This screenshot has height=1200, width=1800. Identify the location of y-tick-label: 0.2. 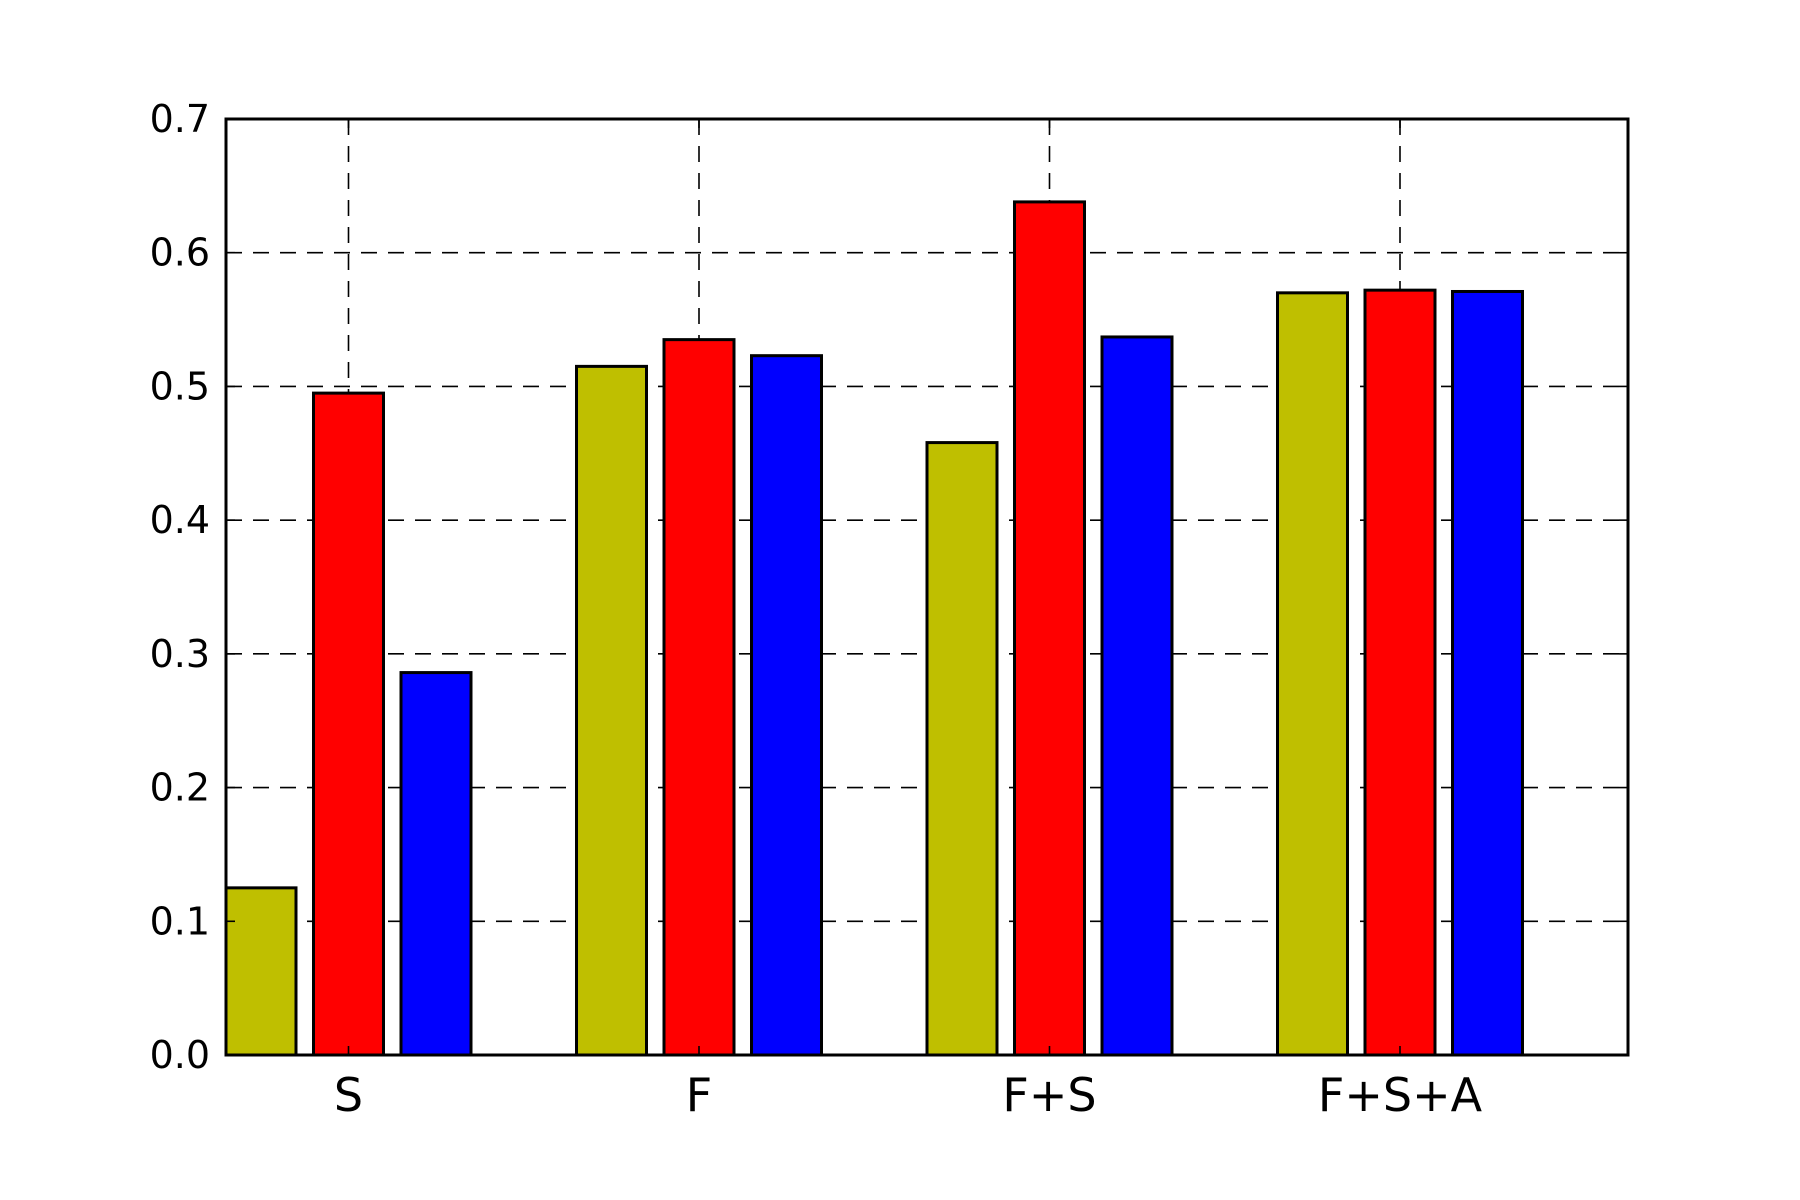
(180, 788).